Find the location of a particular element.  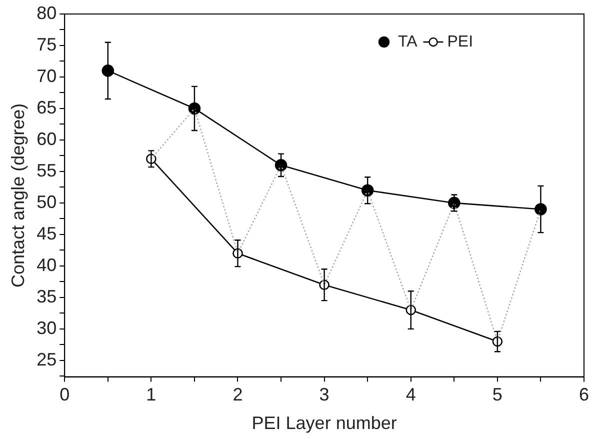

legend-label: TA is located at coordinates (408, 41).